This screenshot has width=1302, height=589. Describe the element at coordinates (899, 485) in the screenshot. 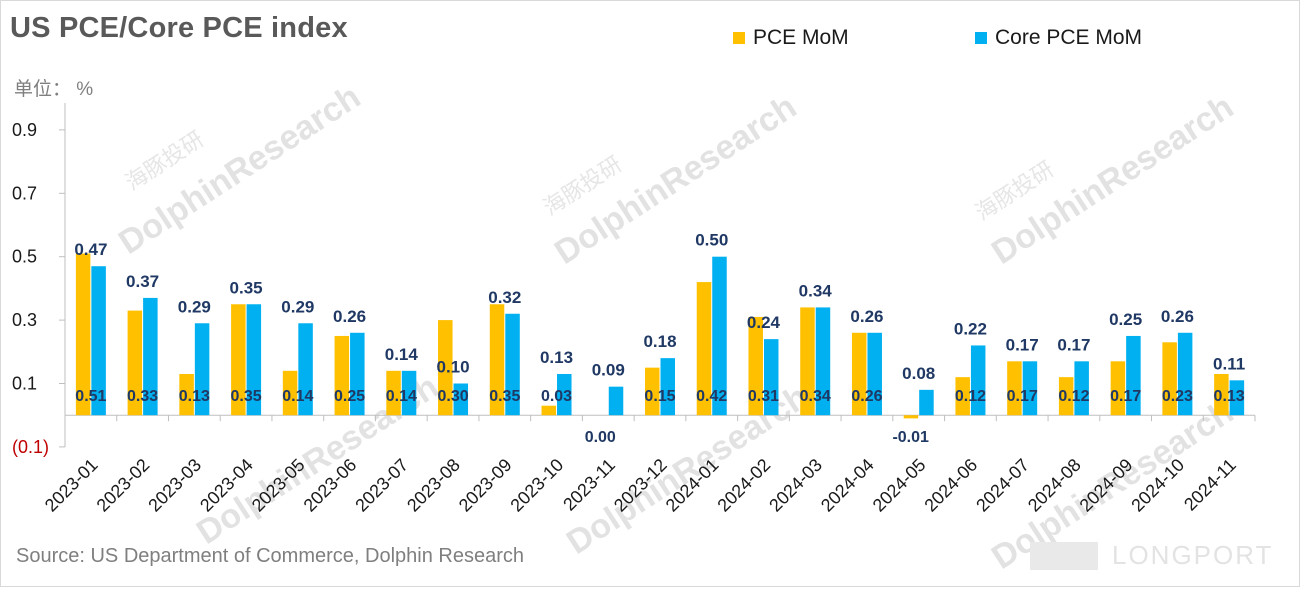

I see `x-tick-label: 2024-05` at that location.